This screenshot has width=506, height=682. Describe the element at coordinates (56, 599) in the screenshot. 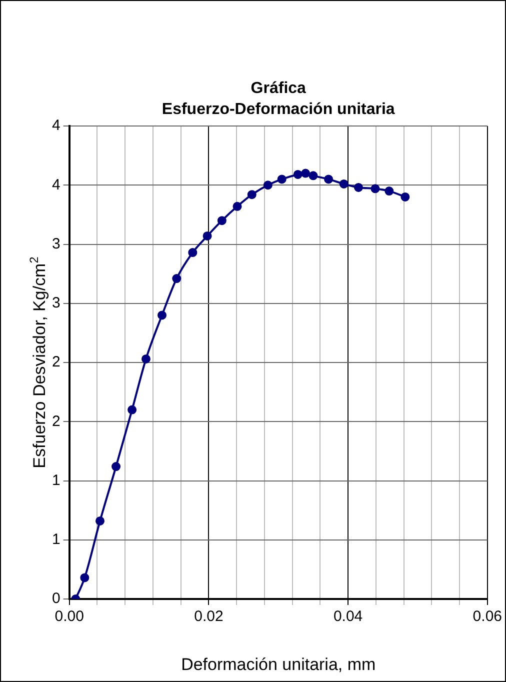

I see `y-tick-label: 0` at that location.